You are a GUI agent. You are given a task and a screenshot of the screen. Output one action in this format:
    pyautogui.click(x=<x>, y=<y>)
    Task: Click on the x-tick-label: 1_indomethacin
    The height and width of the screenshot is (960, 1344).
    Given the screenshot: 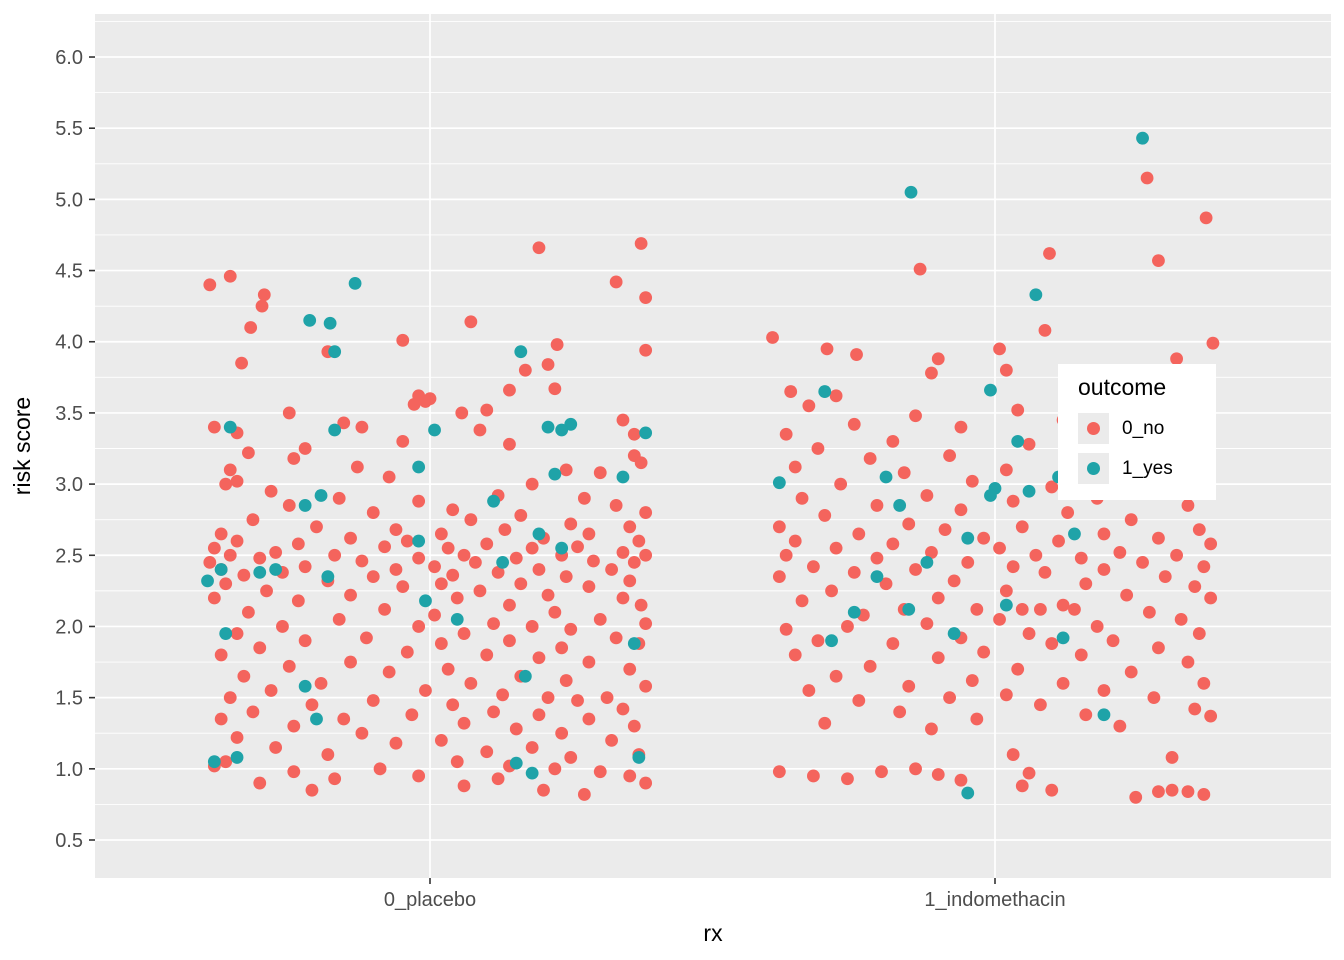 What is the action you would take?
    pyautogui.click(x=994, y=900)
    